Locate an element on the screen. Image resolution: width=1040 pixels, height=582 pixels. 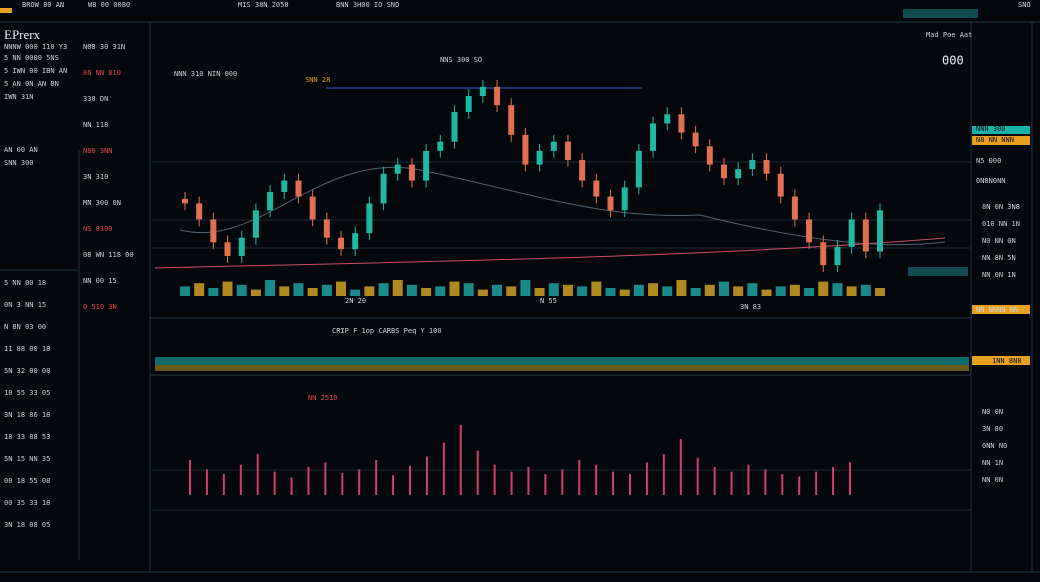
label: 5 AN 0N AN BN is located at coordinates (31, 84).